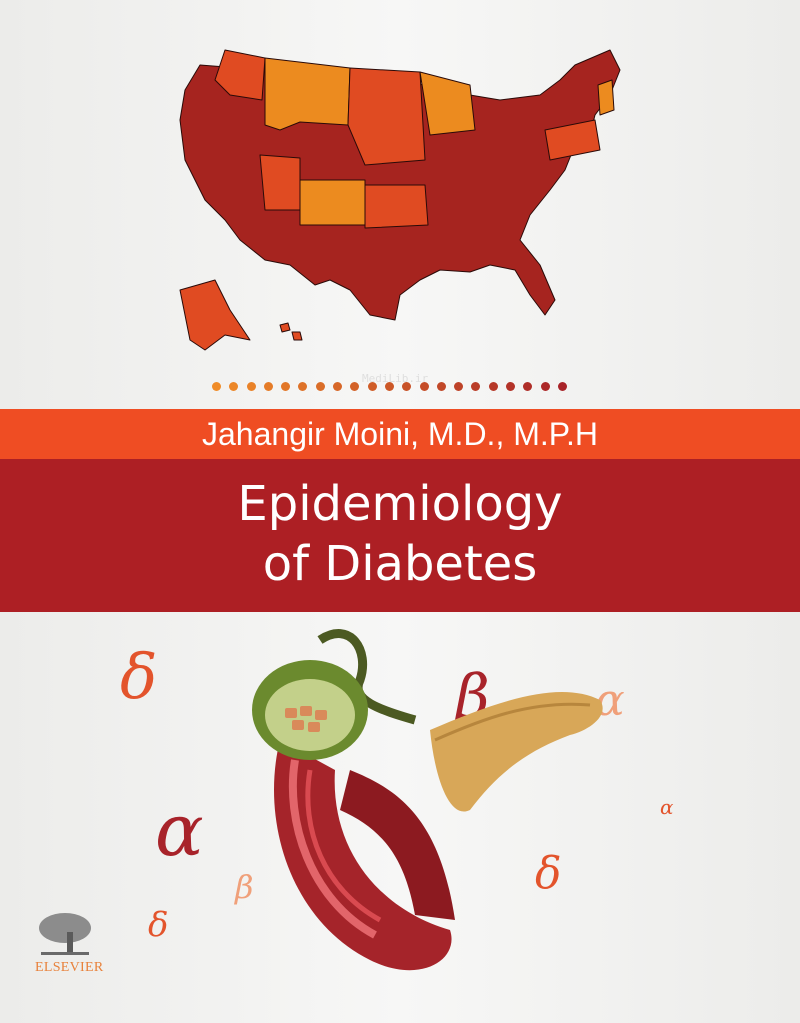  What do you see at coordinates (69, 967) in the screenshot?
I see `publisher-name: ELSEVIER` at bounding box center [69, 967].